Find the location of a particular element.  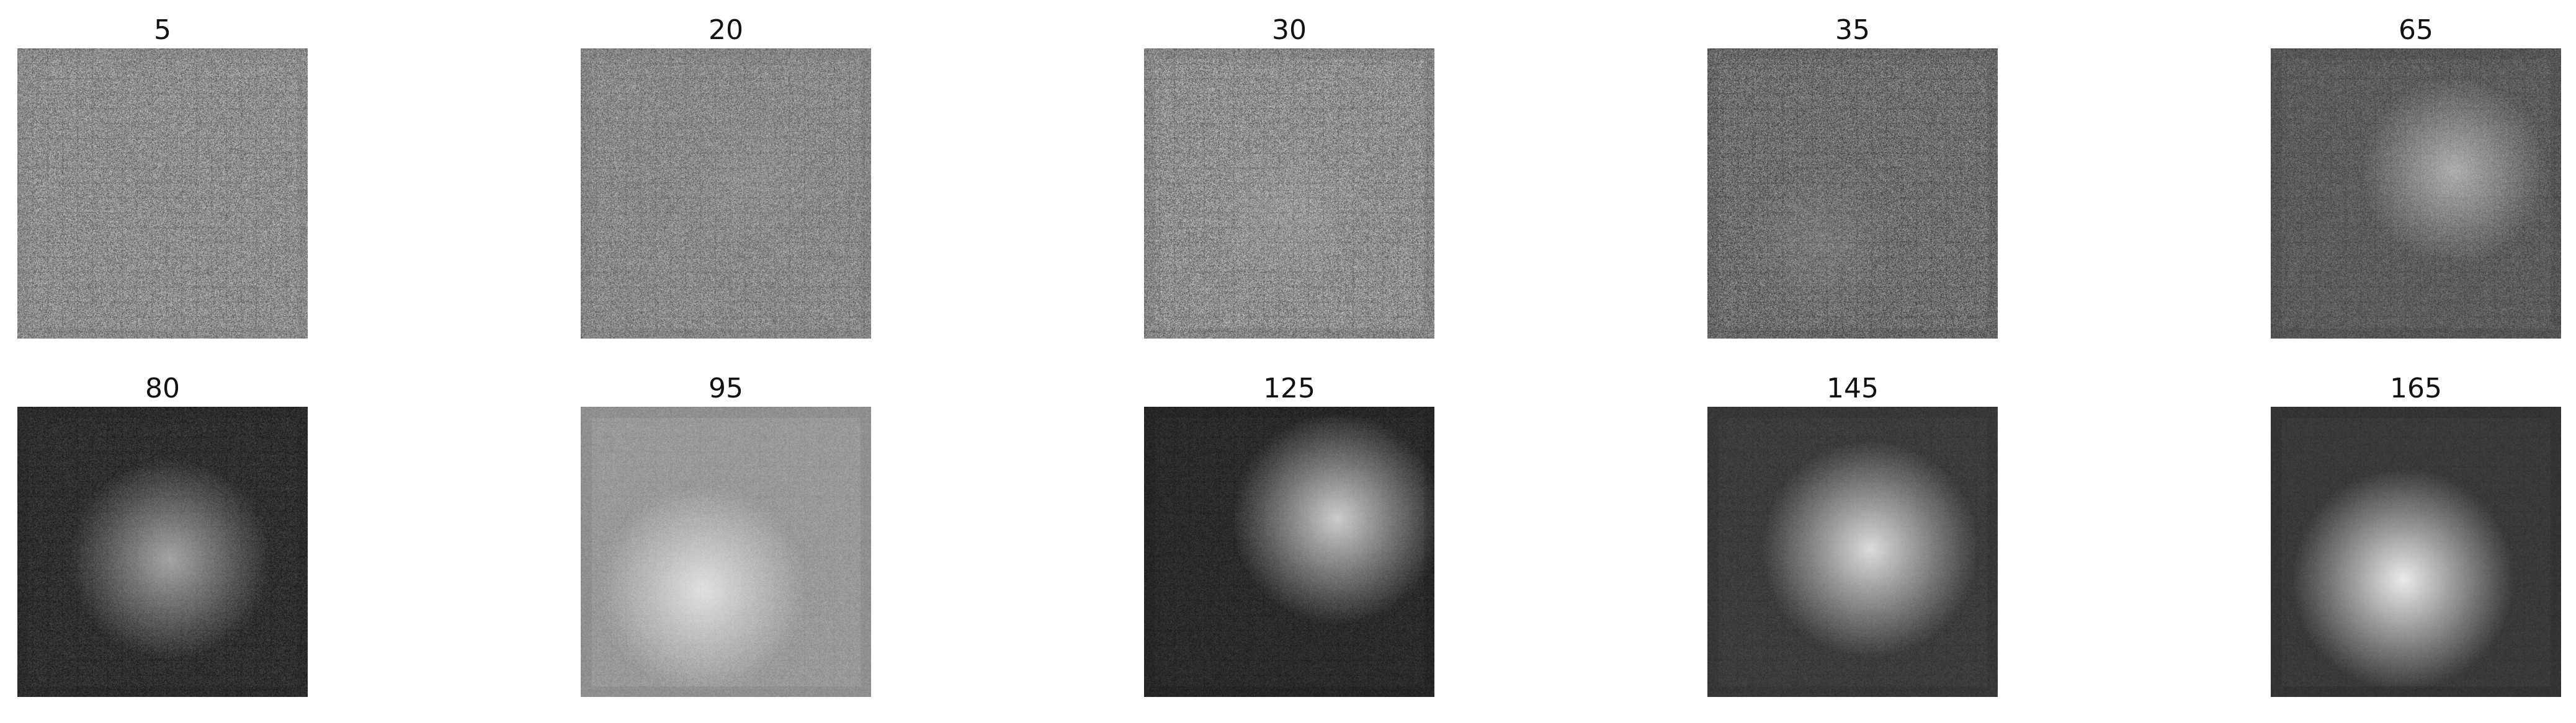

panel-label: 5 is located at coordinates (162, 30).